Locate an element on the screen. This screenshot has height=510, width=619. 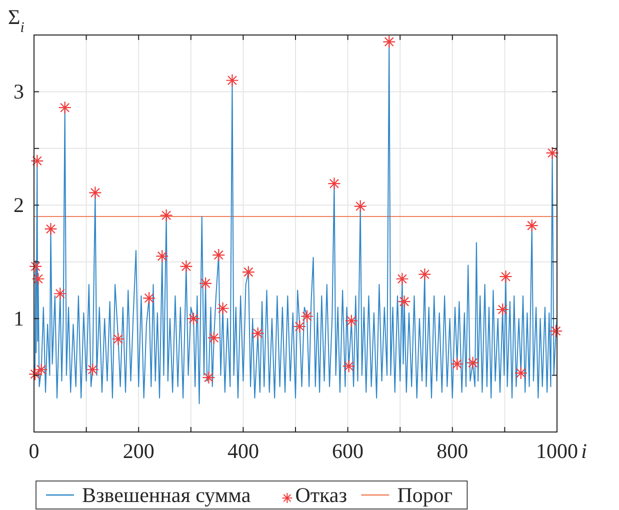
x-tick-label: 0 is located at coordinates (34, 451).